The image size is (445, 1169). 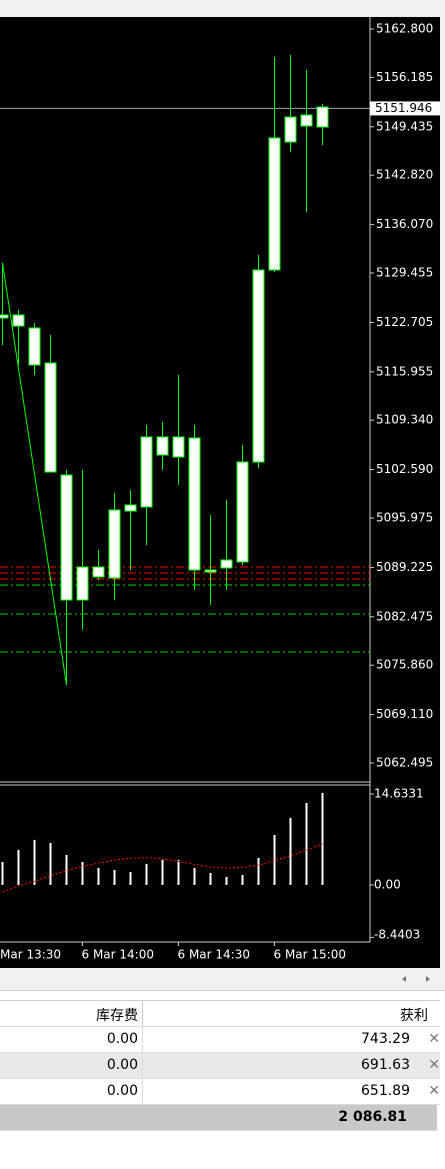 I want to click on chart-edge, so click(x=442, y=492).